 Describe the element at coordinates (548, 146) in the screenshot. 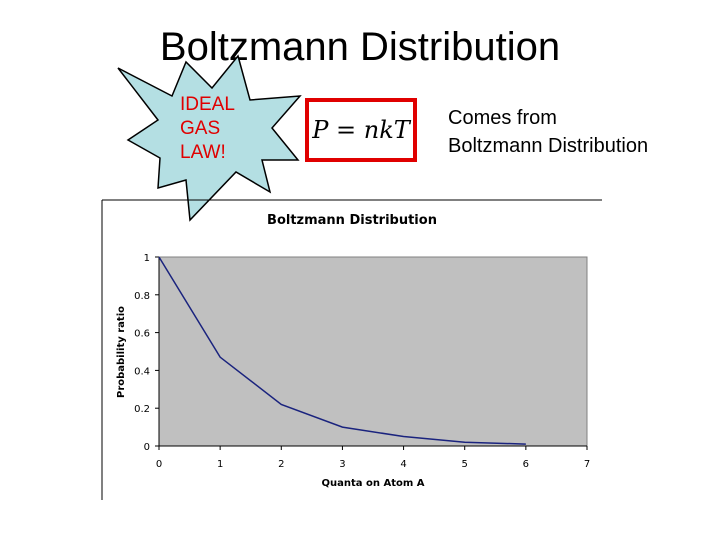

I see `caption-line: Boltzmann Distribution` at that location.